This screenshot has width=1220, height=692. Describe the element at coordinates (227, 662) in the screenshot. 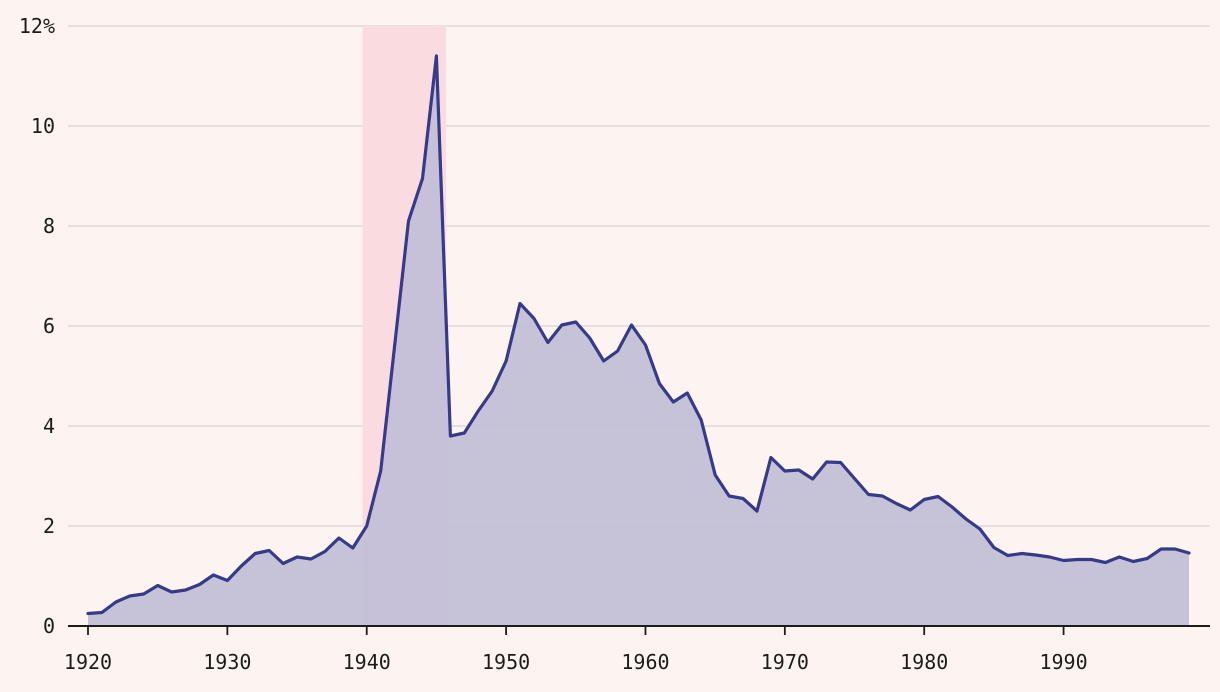

I see `x-tick-label-1930: 1930` at that location.